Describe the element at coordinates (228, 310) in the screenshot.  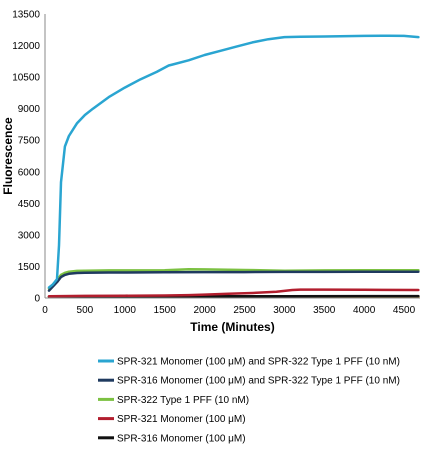
I see `x-tick-labels: 0 500 1000 1500 2000 2500 3000 3500 4000 4500` at that location.